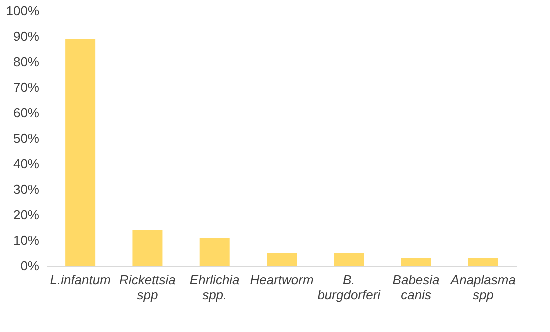  What do you see at coordinates (23, 11) in the screenshot?
I see `y-tick-label: 100%` at bounding box center [23, 11].